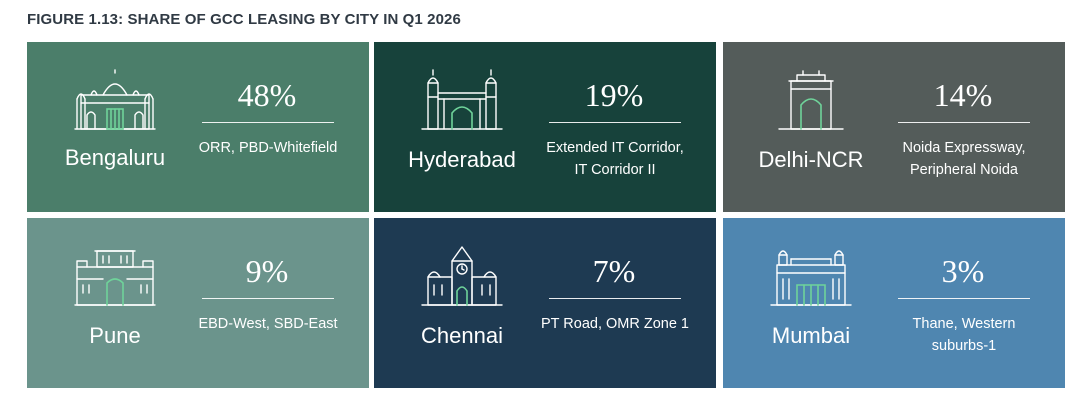 The width and height of the screenshot is (1080, 412). Describe the element at coordinates (462, 100) in the screenshot. I see `charminar-icon` at that location.